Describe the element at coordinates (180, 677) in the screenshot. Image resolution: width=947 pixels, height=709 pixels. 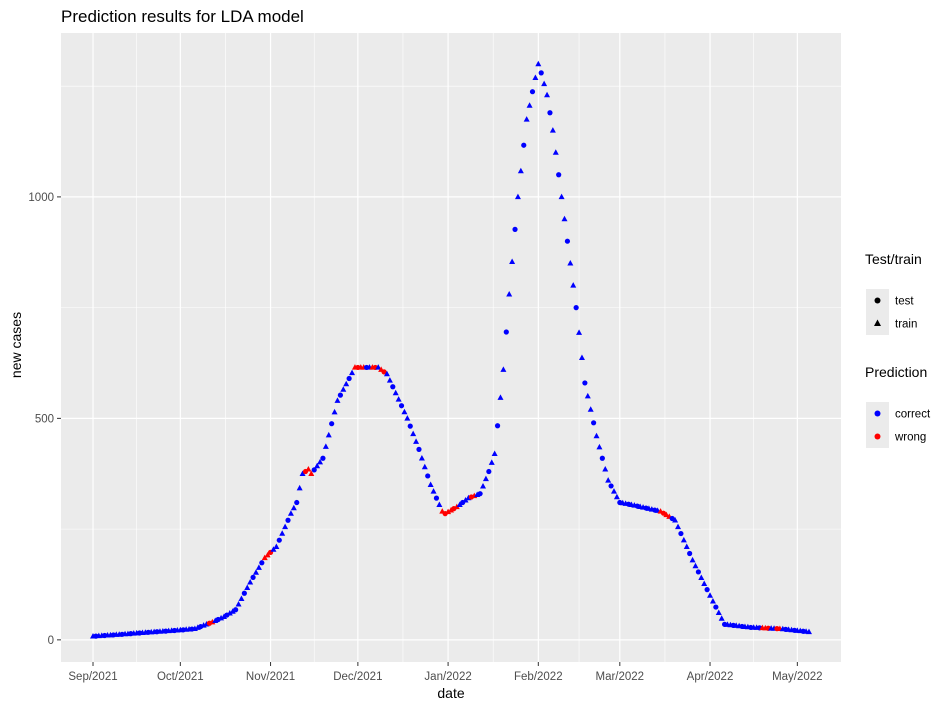
I see `x-tick-label: Oct/2021` at that location.